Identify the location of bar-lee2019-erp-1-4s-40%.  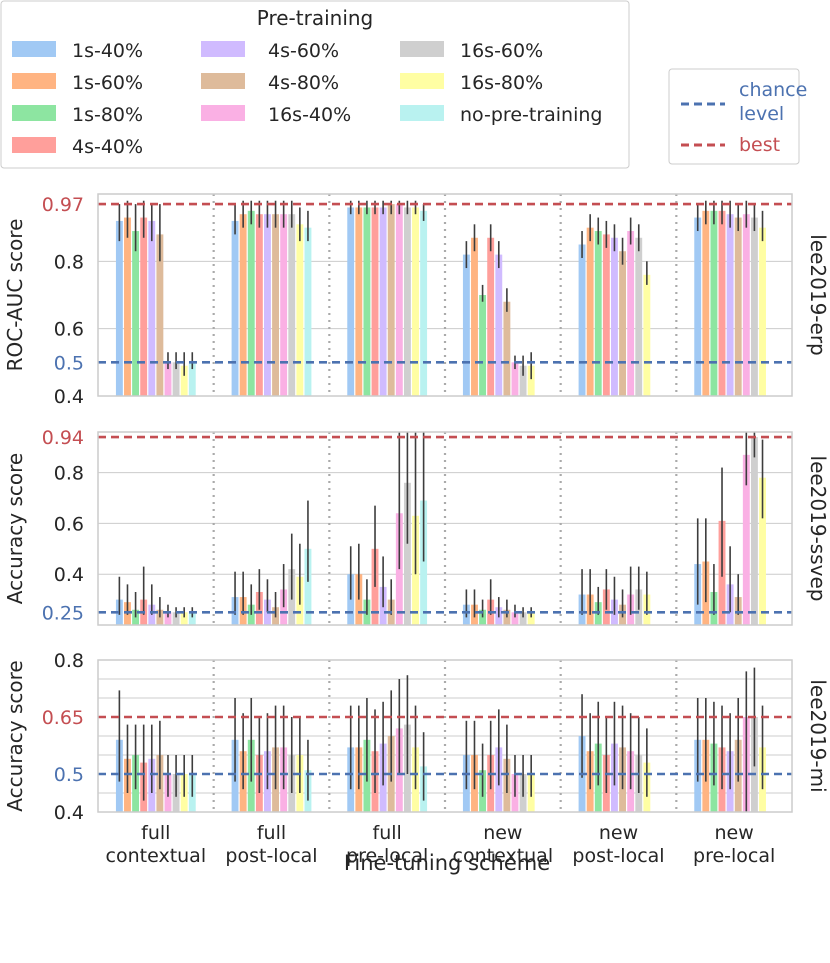
(259, 305).